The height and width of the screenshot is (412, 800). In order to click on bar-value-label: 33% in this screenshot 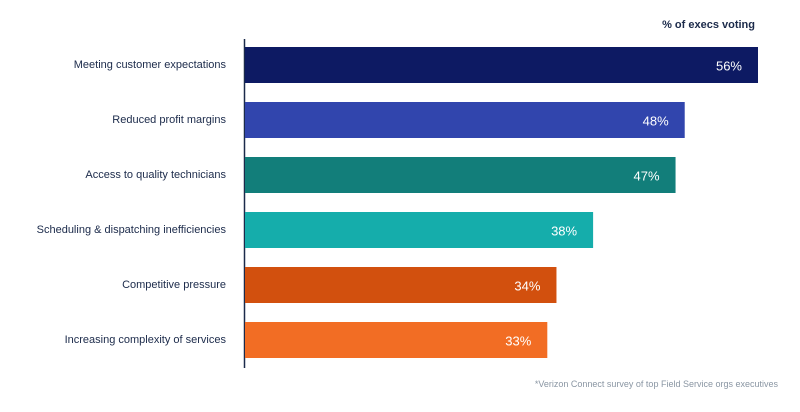, I will do `click(518, 341)`.